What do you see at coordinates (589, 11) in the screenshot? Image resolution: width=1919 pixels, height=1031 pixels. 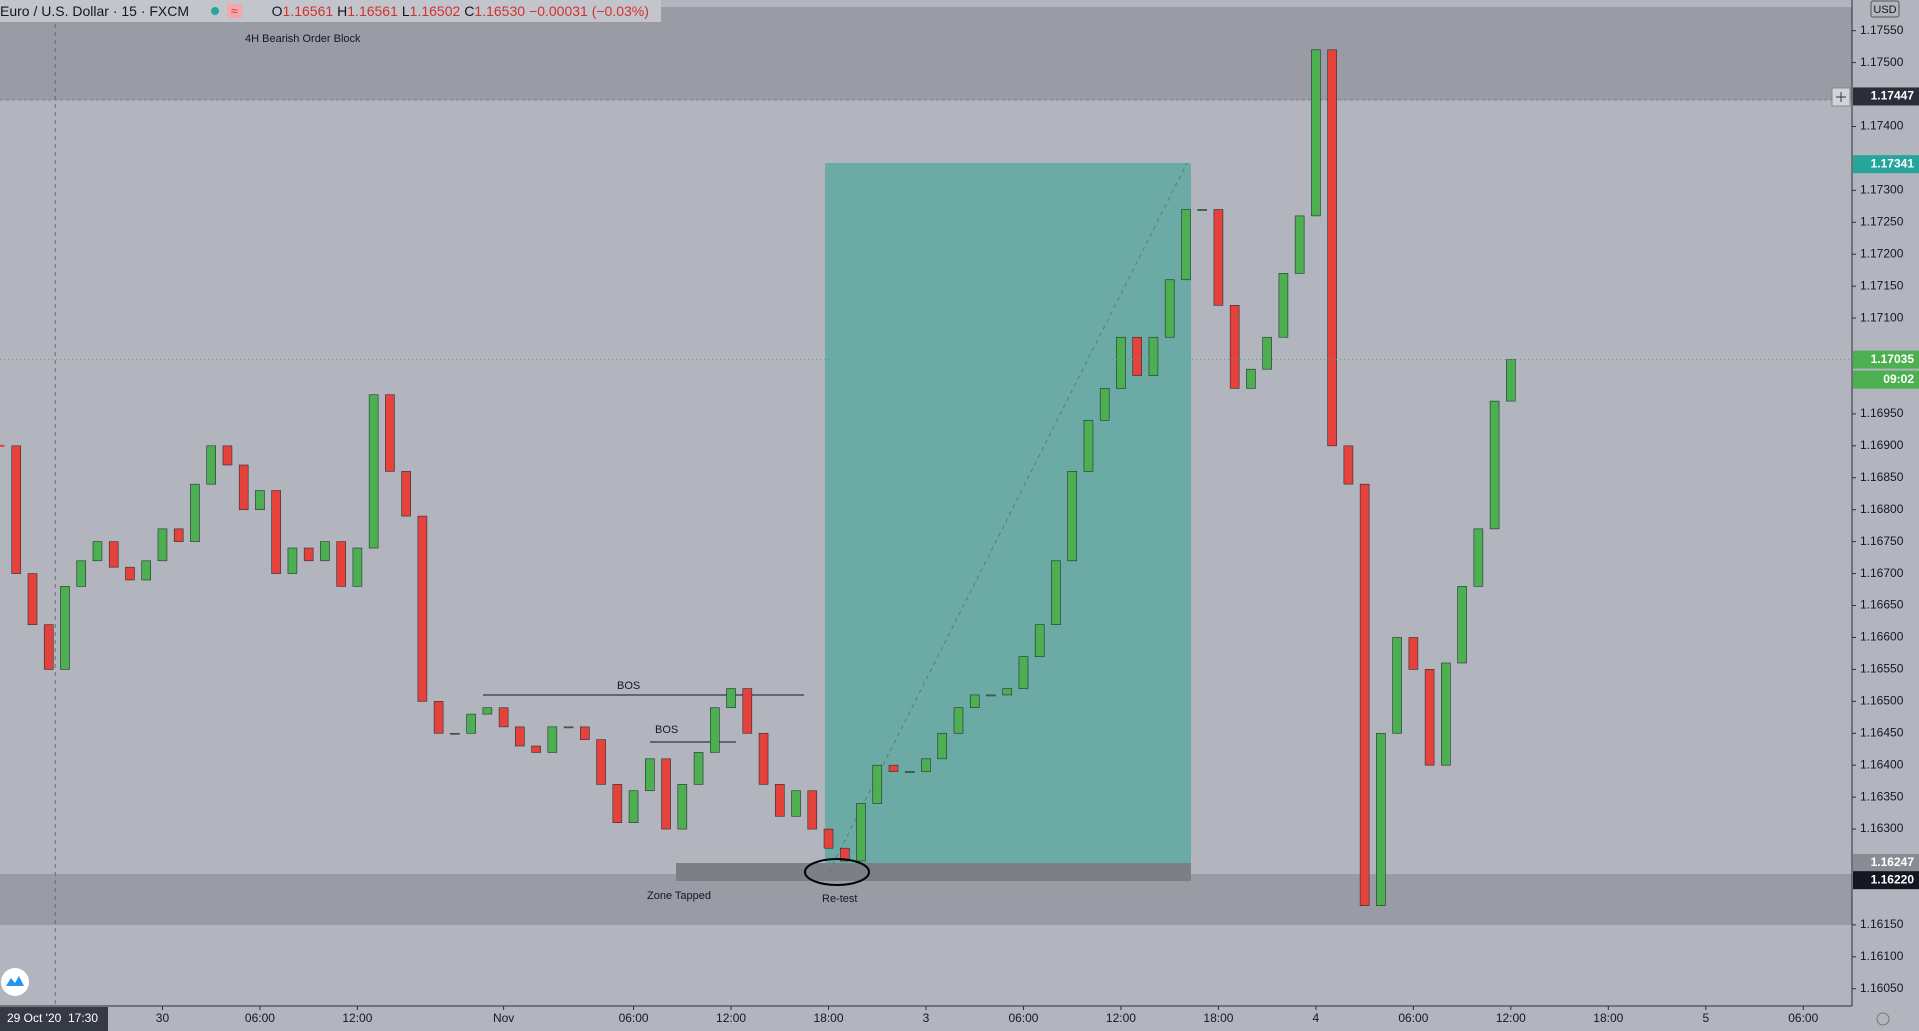 I see `change: −0.00031 (−0.03%)` at bounding box center [589, 11].